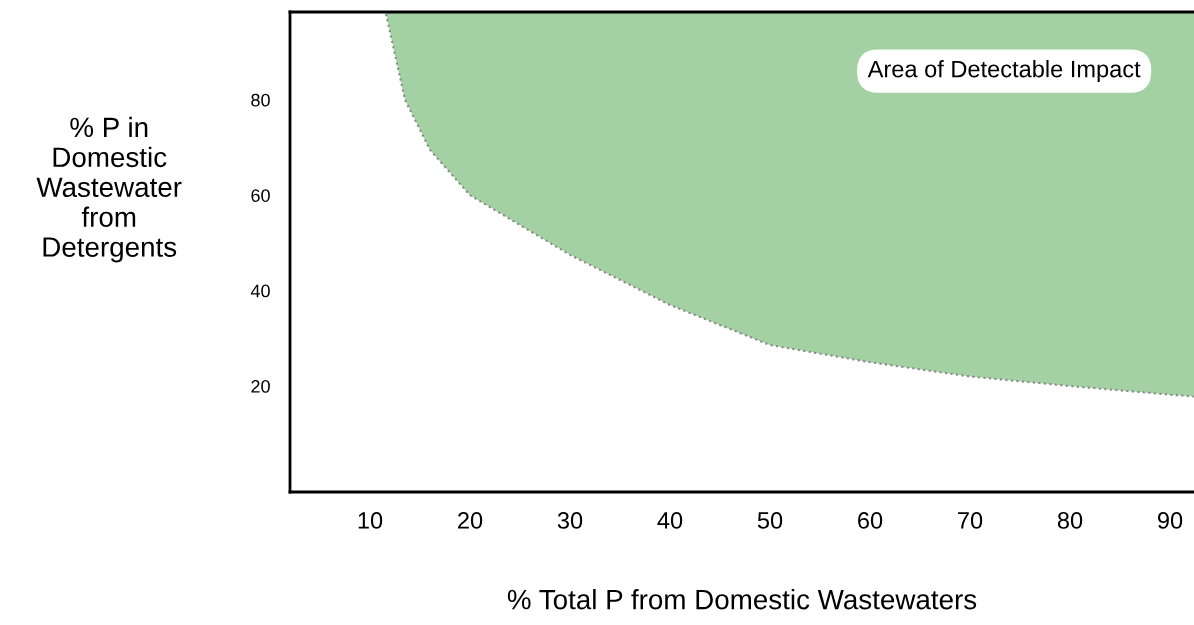 This screenshot has height=625, width=1194. Describe the element at coordinates (260, 291) in the screenshot. I see `y-tick-label: 40` at that location.